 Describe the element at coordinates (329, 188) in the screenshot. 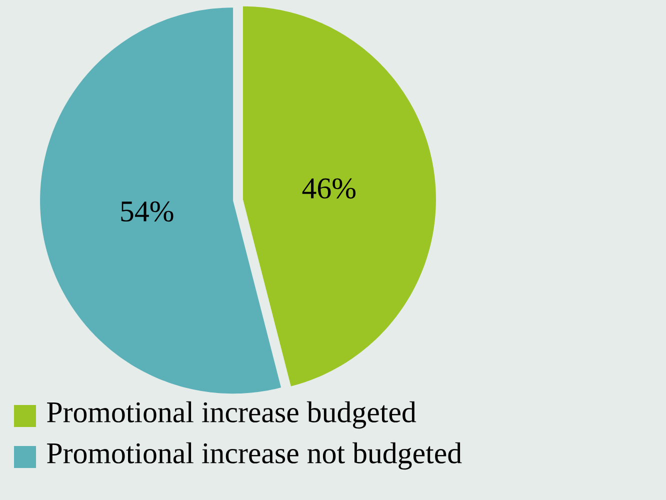

I see `data-label: 46%` at that location.